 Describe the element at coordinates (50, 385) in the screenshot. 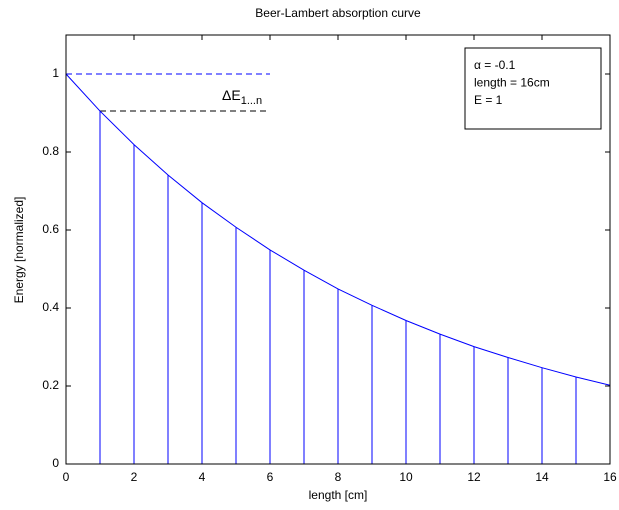

I see `y-tick-label: 0.2` at that location.